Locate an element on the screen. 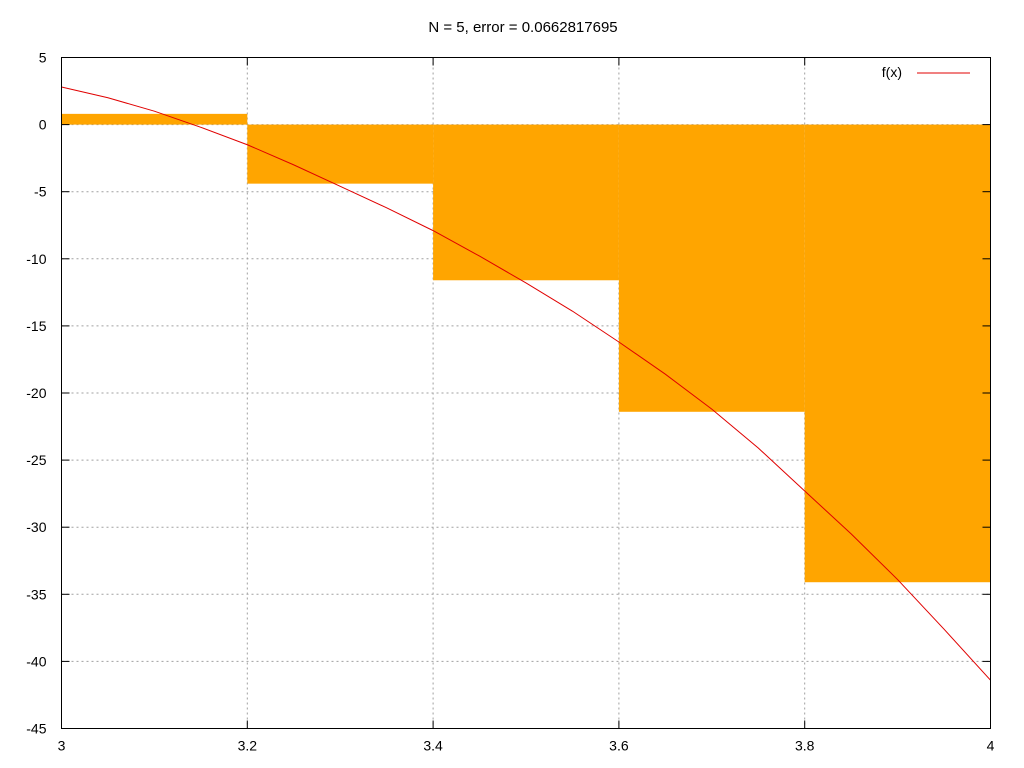 The height and width of the screenshot is (768, 1024). y-tick-label: -25 is located at coordinates (36, 460).